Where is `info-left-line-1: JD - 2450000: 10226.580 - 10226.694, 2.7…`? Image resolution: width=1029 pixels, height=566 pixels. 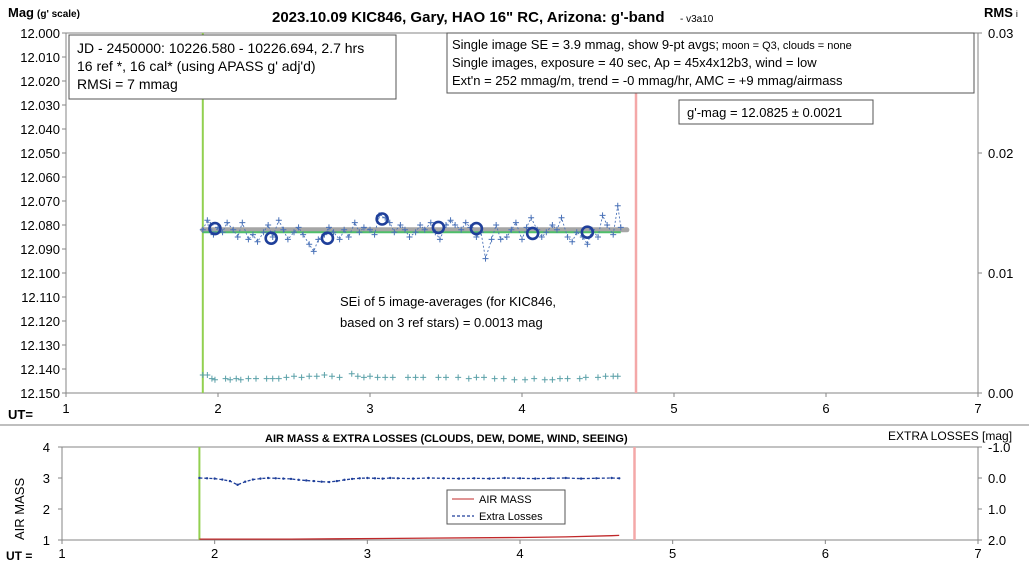 info-left-line-1: JD - 2450000: 10226.580 - 10226.694, 2.7… is located at coordinates (220, 48).